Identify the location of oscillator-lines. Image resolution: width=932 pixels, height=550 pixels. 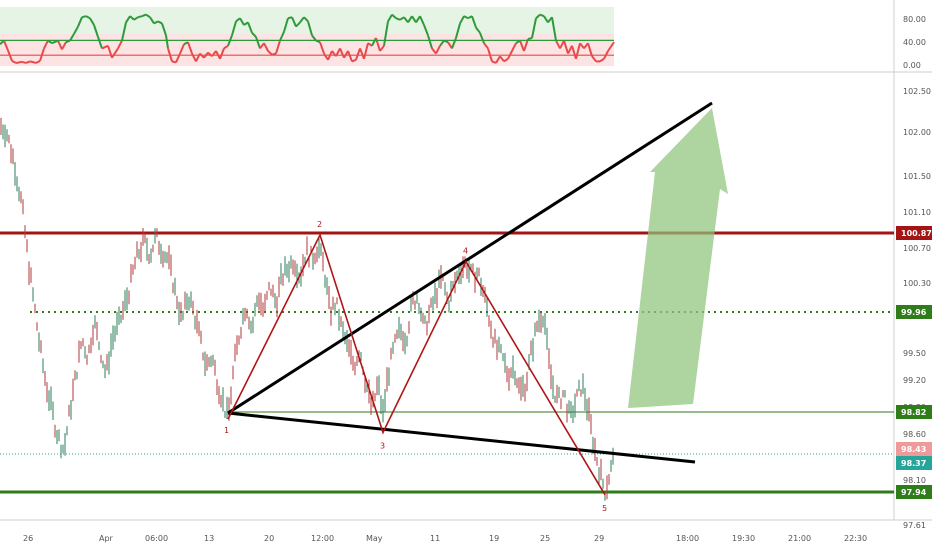
(307, 38).